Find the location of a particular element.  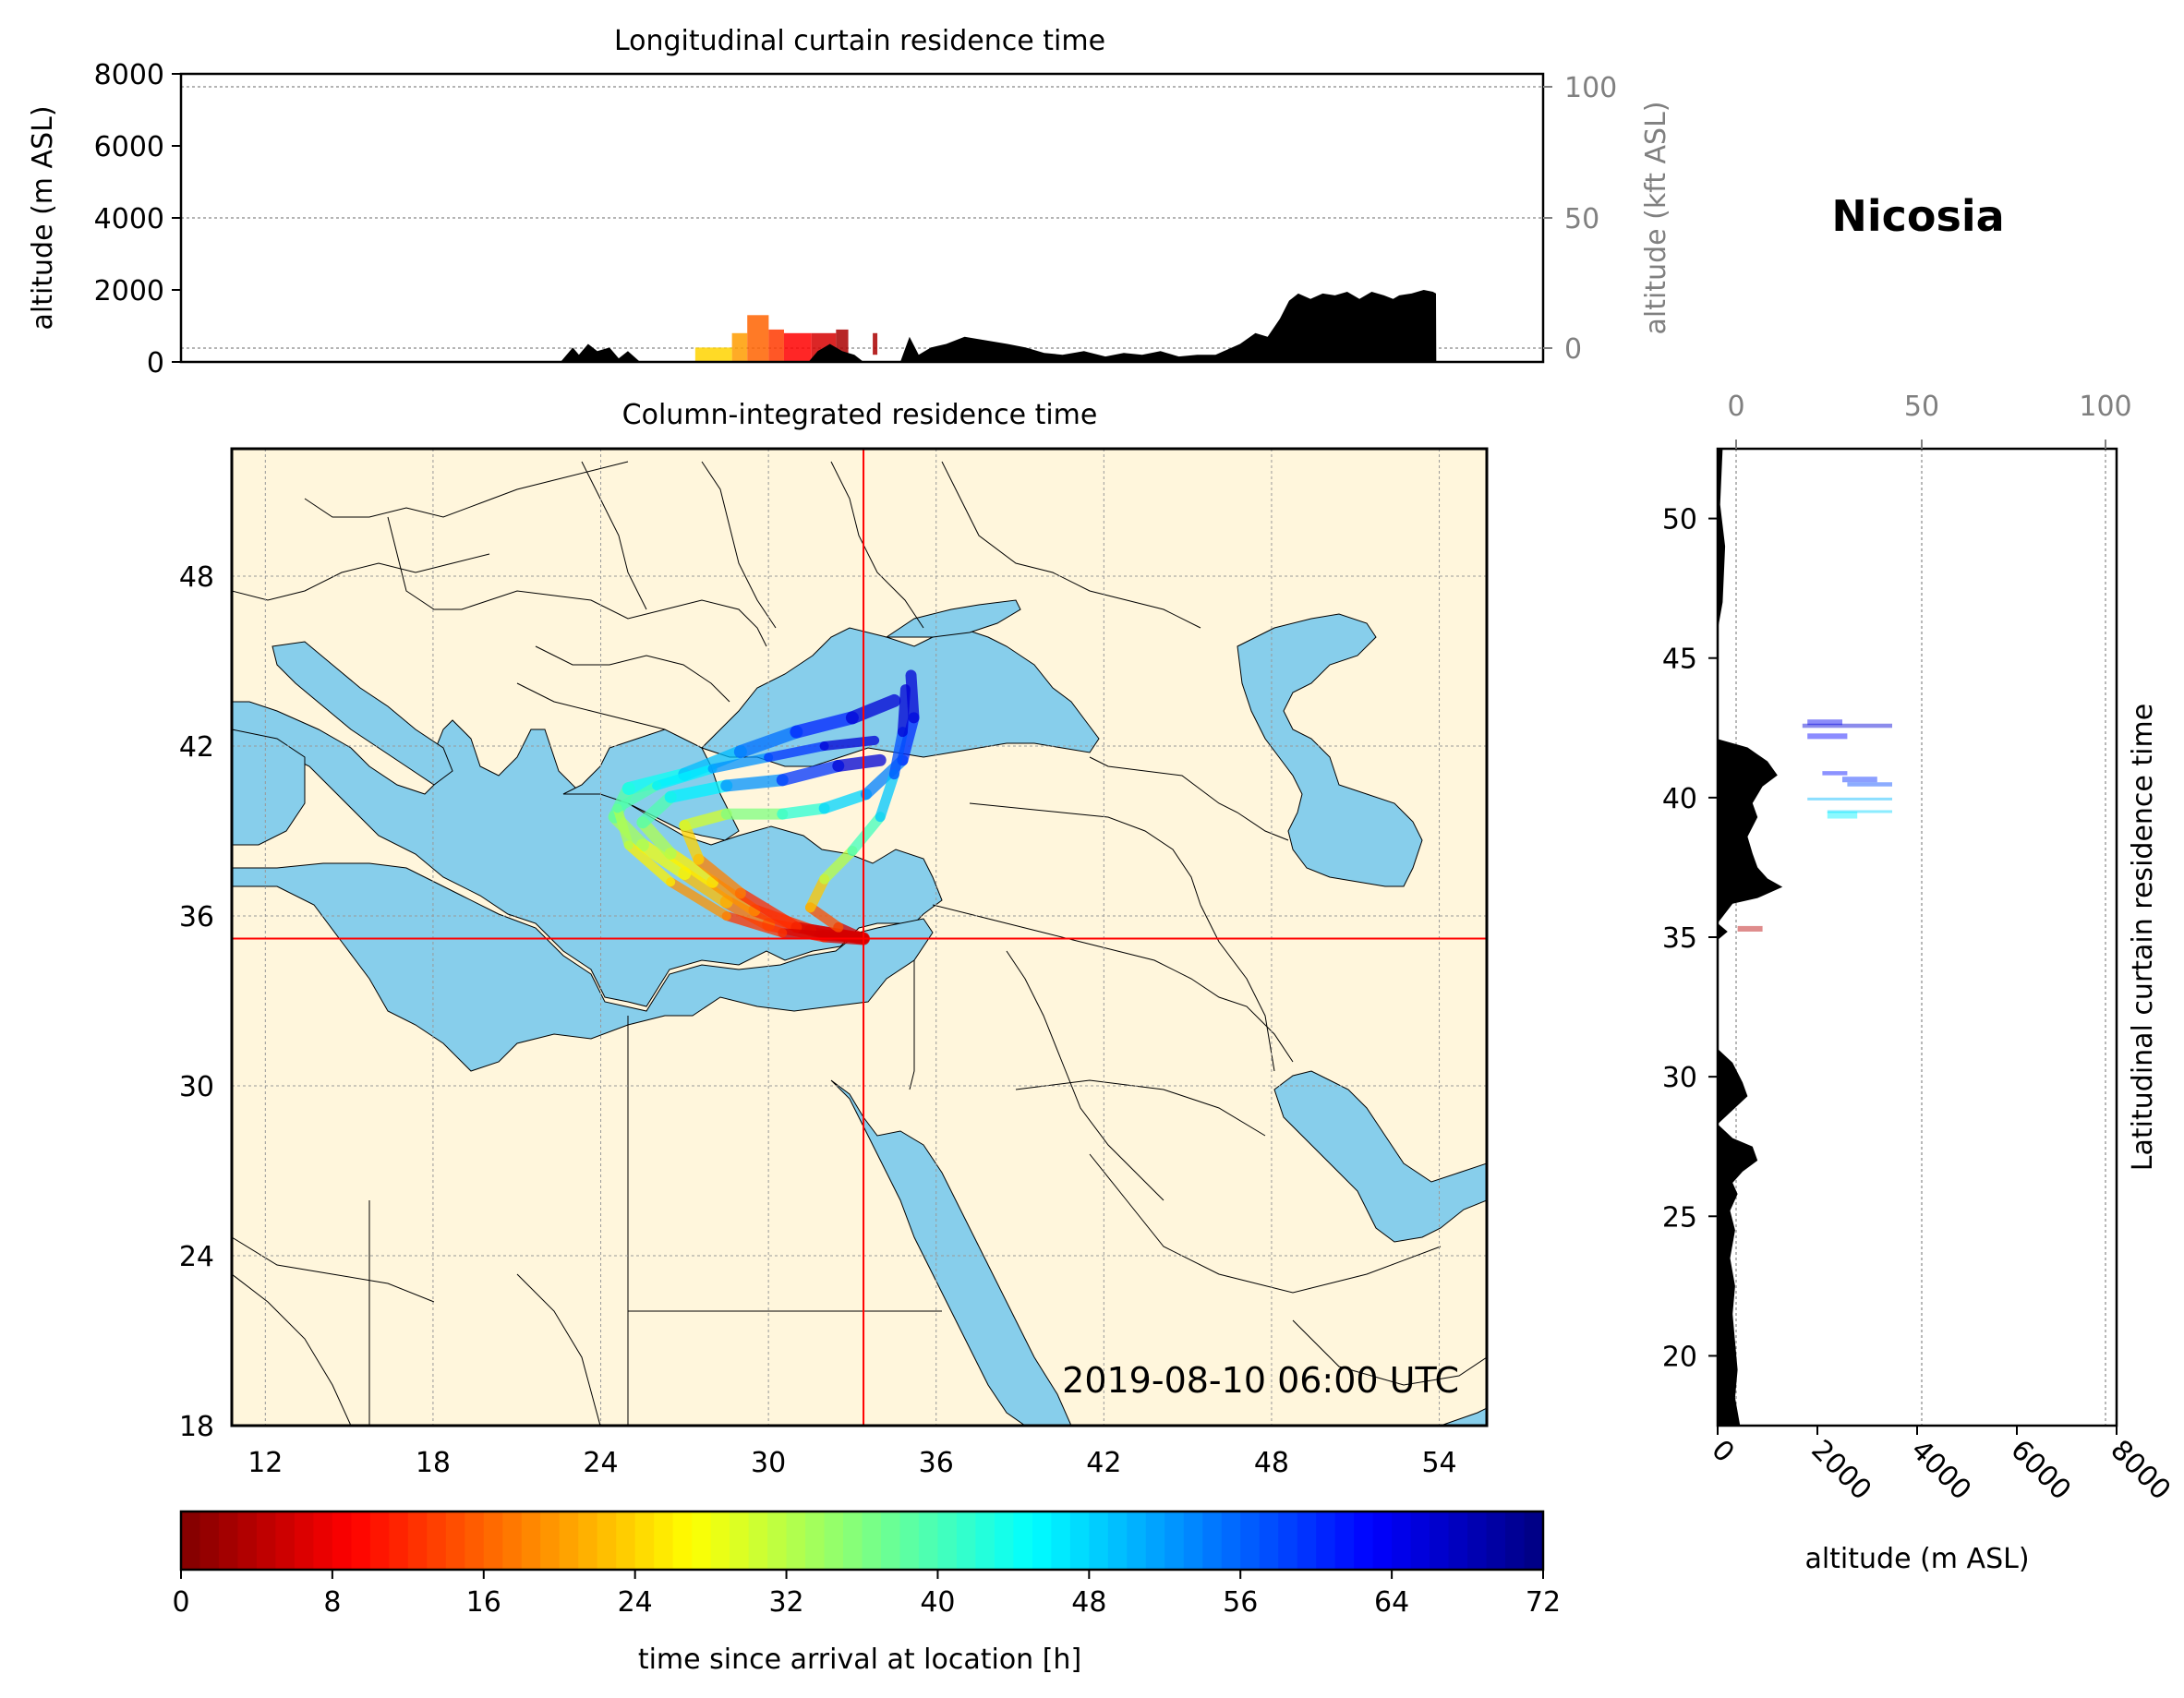

ytick-label: 4000 is located at coordinates (129, 219).